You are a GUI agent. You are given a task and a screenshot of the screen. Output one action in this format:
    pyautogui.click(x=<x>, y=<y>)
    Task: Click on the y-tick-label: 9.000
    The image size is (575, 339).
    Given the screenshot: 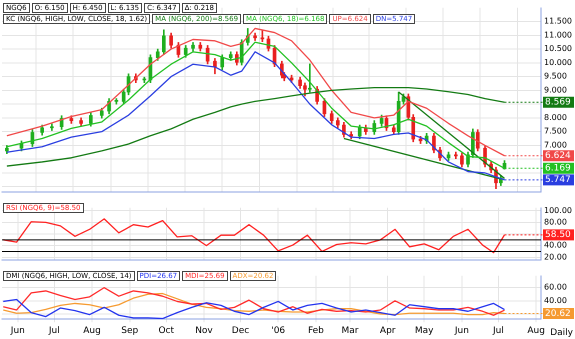 What is the action you would take?
    pyautogui.click(x=555, y=89)
    